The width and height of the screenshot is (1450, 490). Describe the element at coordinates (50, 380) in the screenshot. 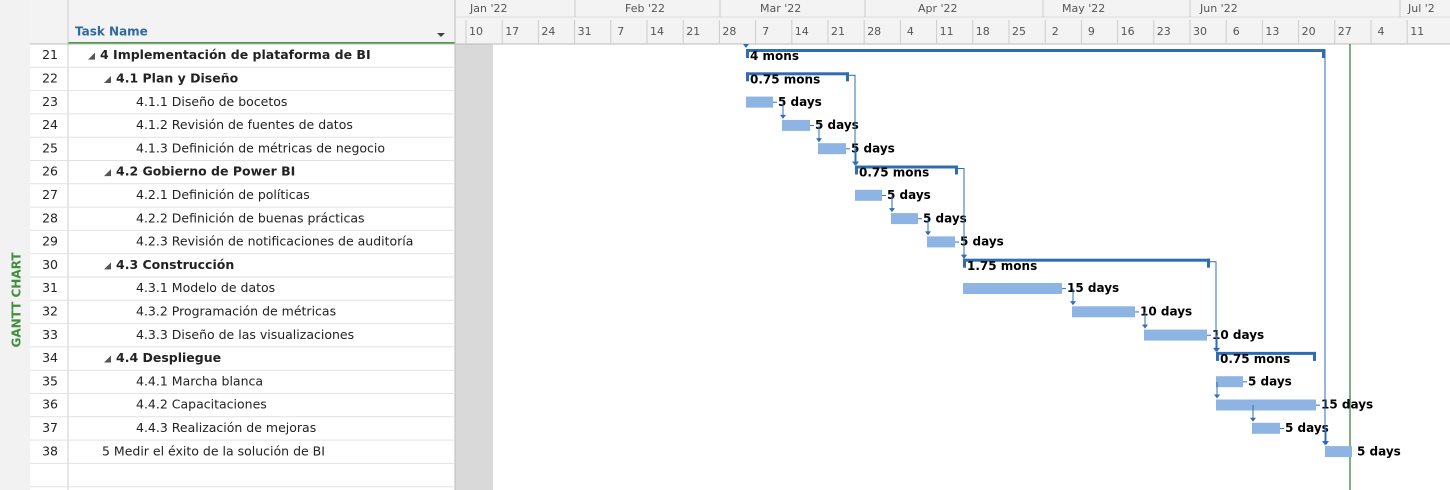

I see `row-id: 35` at that location.